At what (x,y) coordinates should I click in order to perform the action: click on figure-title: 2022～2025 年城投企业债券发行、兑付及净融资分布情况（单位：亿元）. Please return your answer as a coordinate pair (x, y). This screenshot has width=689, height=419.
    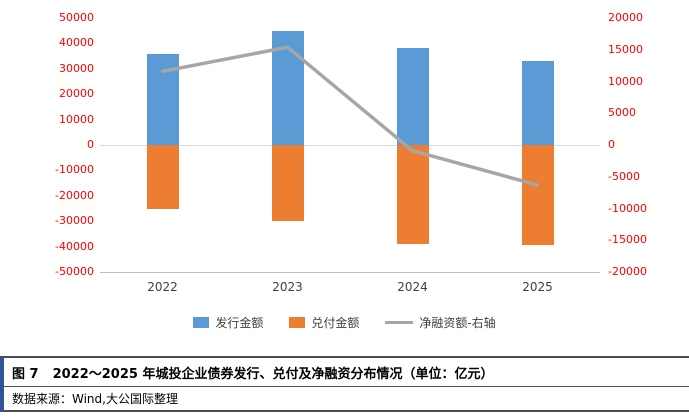
    Looking at the image, I should click on (273, 374).